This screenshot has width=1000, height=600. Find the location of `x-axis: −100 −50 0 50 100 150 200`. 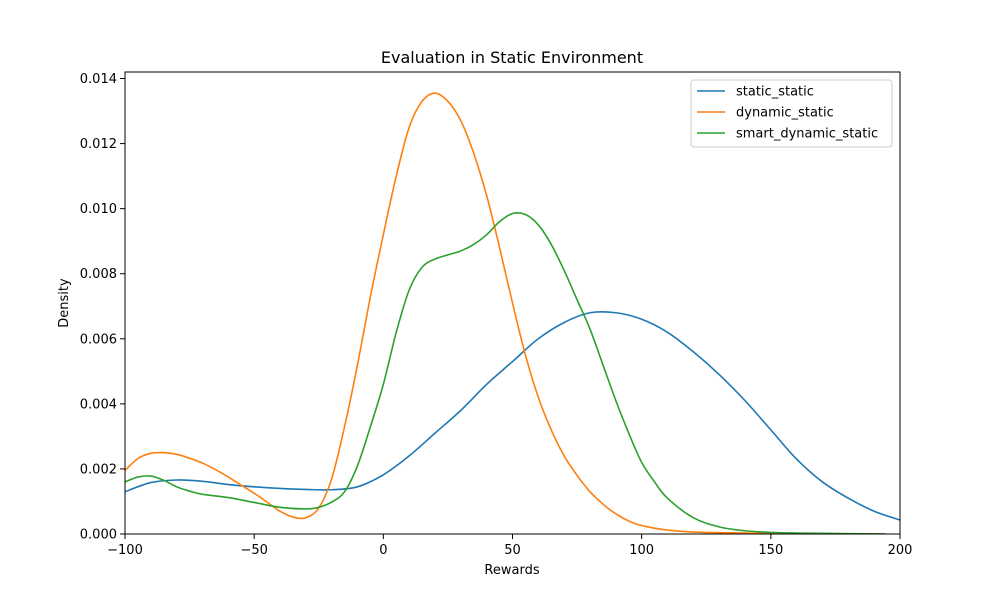

x-axis: −100 −50 0 50 100 150 200 is located at coordinates (509, 546).